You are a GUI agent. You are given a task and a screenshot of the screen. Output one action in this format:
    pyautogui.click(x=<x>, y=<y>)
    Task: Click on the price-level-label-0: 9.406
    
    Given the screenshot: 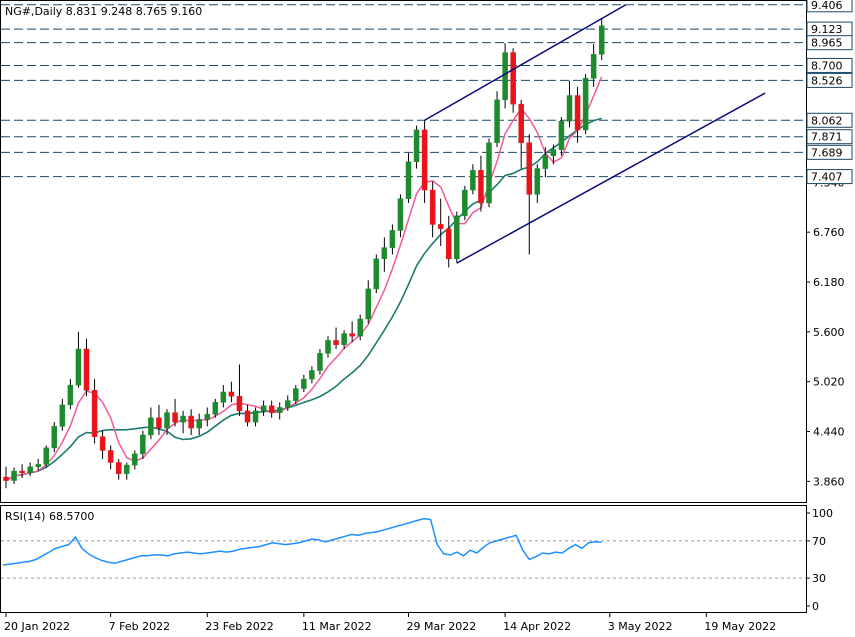 What is the action you would take?
    pyautogui.click(x=827, y=6)
    